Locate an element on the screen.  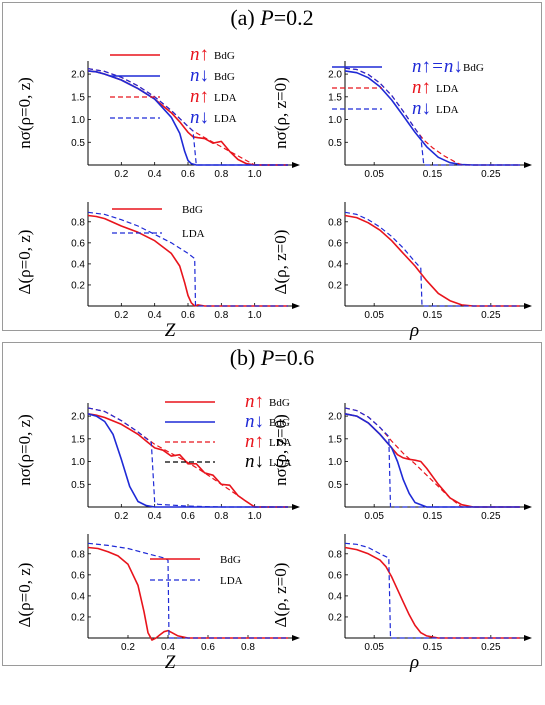
y-axis-label: Δ(ρ, z=0) is located at coordinates (280, 262).